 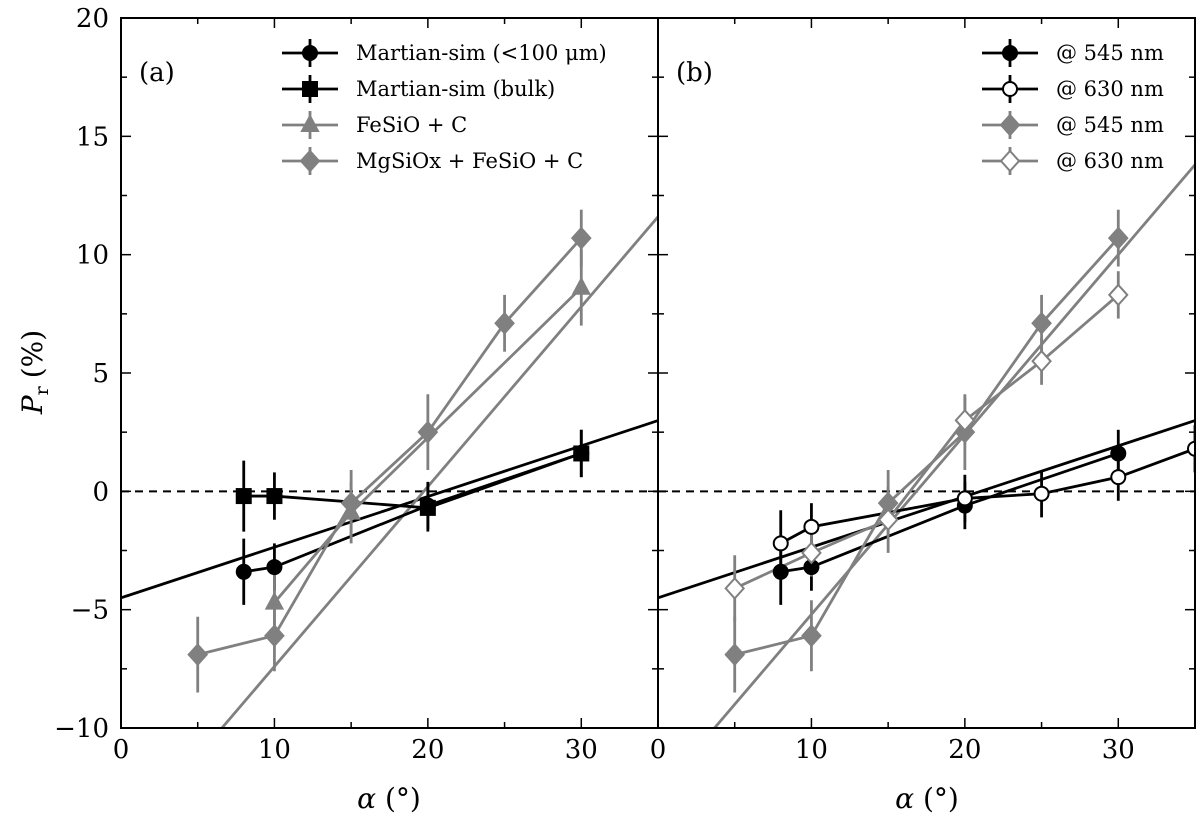 I want to click on y-tick-label: 15, so click(x=92, y=137).